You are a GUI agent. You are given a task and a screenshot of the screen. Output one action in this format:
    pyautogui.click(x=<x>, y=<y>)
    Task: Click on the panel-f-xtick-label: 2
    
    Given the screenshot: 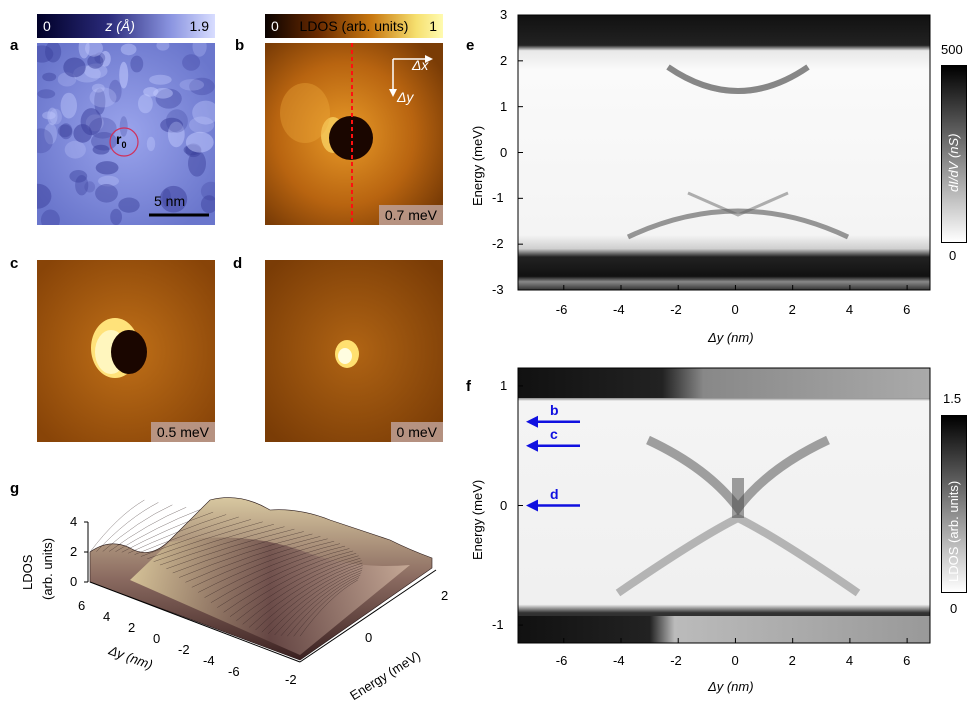 What is the action you would take?
    pyautogui.click(x=792, y=660)
    